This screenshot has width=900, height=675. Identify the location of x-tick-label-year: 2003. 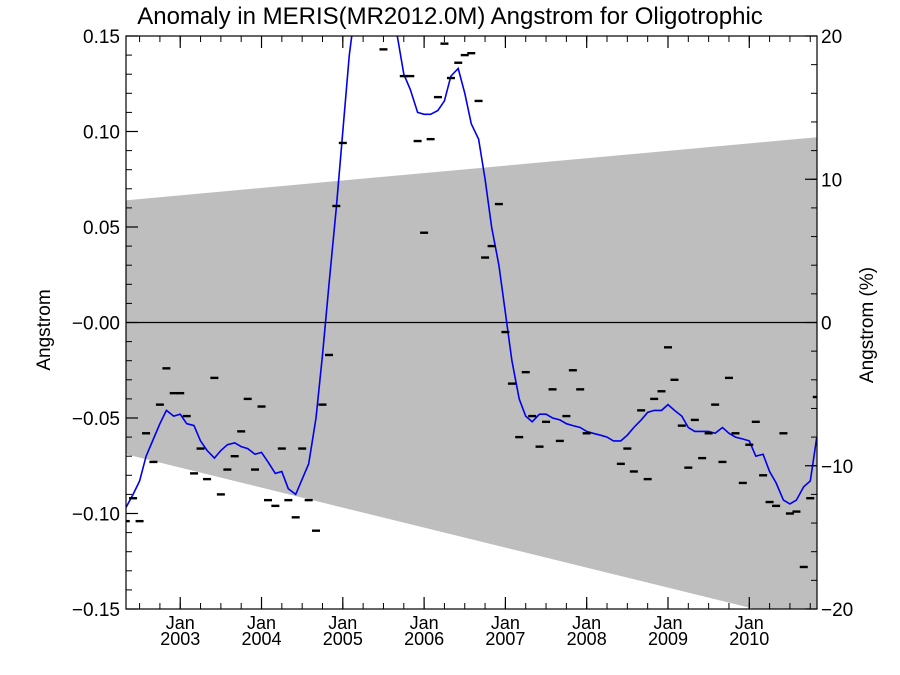
(180, 639).